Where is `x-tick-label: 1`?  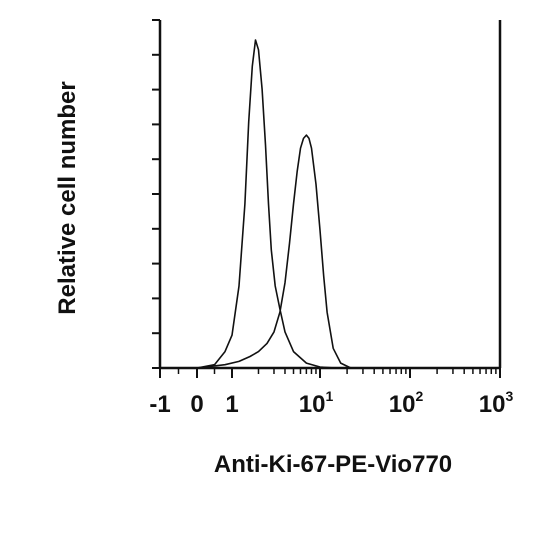
x-tick-label: 1 is located at coordinates (231, 404).